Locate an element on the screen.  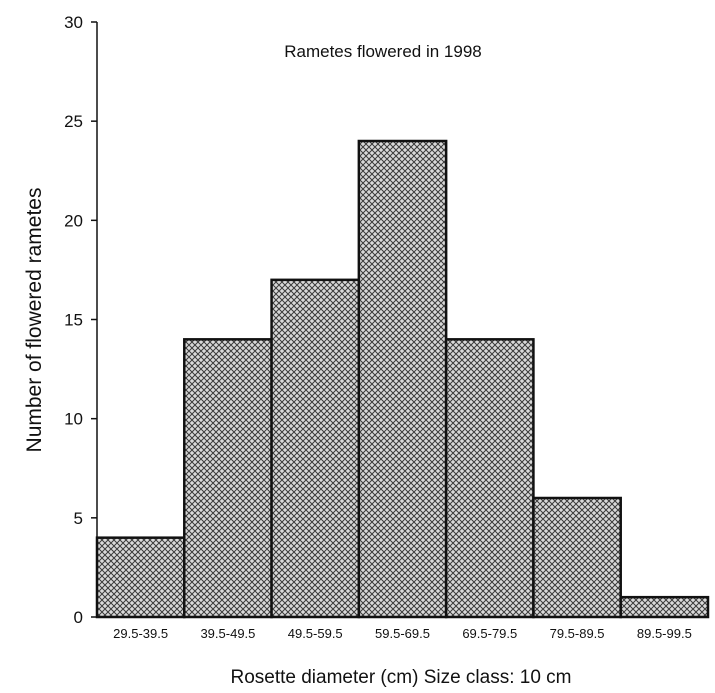
x-axis-title: Rosette diameter (cm) Size class: 10 cm is located at coordinates (400, 677).